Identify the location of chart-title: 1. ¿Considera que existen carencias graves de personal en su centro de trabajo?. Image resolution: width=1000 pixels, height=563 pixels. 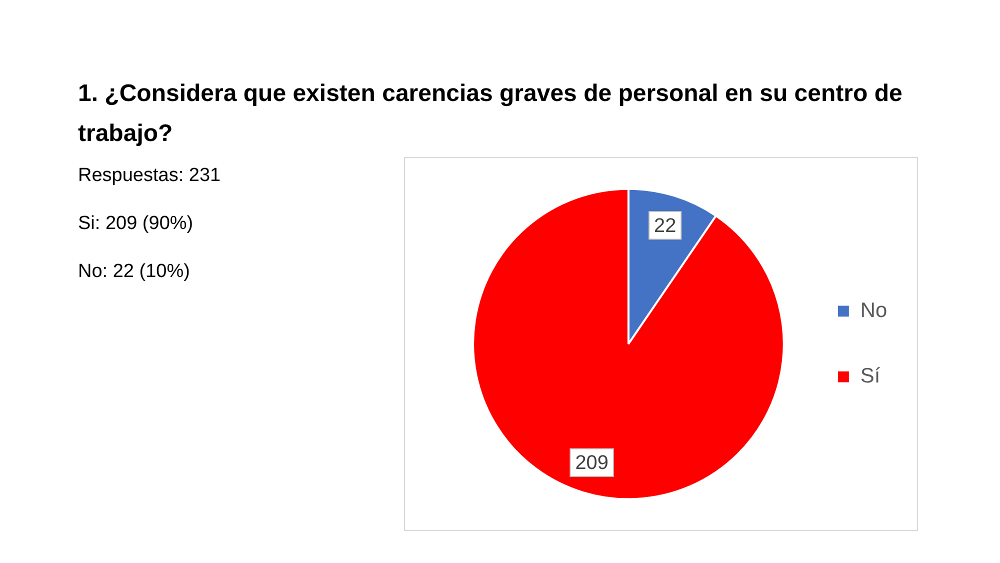
(491, 114).